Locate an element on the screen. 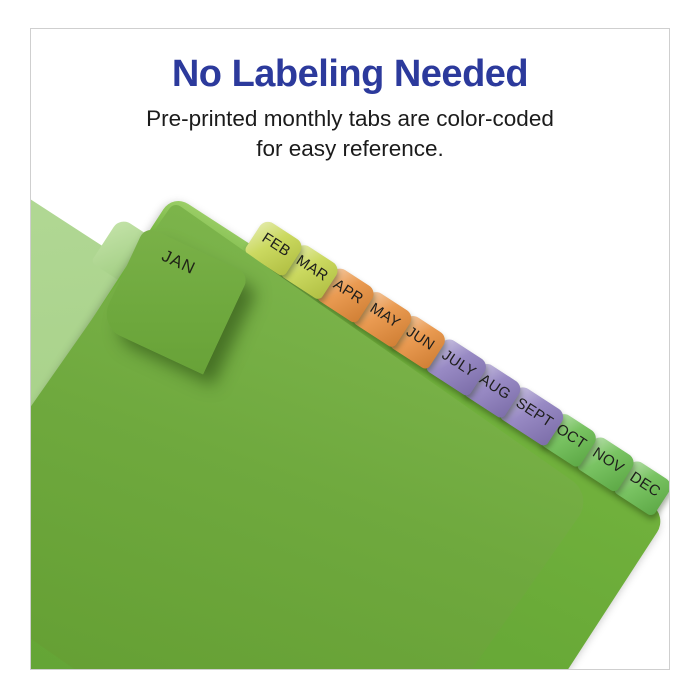 The image size is (700, 700). subtitle-line-2: for easy reference. is located at coordinates (350, 148).